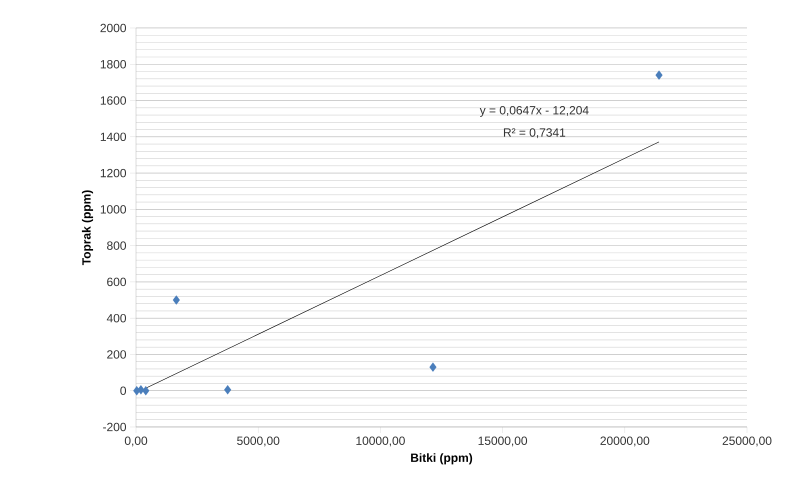  What do you see at coordinates (535, 133) in the screenshot?
I see `annotation: R² = 0,7341` at bounding box center [535, 133].